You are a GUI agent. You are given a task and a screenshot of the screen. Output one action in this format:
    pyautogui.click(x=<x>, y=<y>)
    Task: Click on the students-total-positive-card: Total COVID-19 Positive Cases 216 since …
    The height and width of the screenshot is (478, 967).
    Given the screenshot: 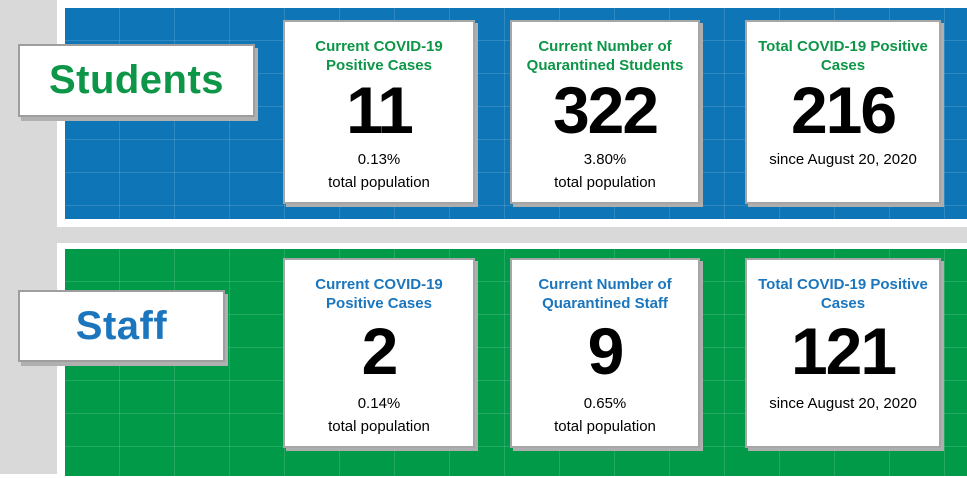 What is the action you would take?
    pyautogui.click(x=843, y=112)
    